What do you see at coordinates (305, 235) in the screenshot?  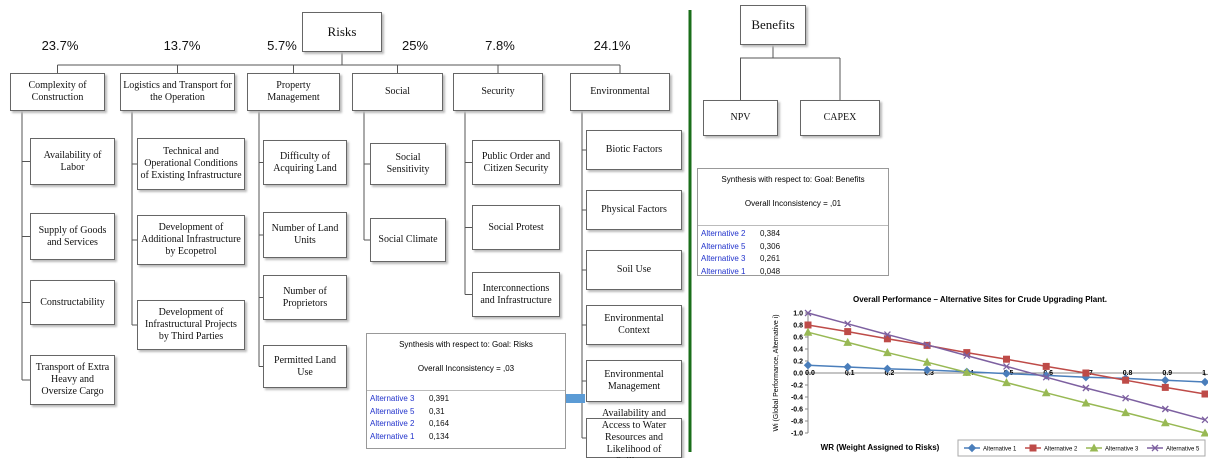 I see `subcriterion-node: Number of Land Units` at bounding box center [305, 235].